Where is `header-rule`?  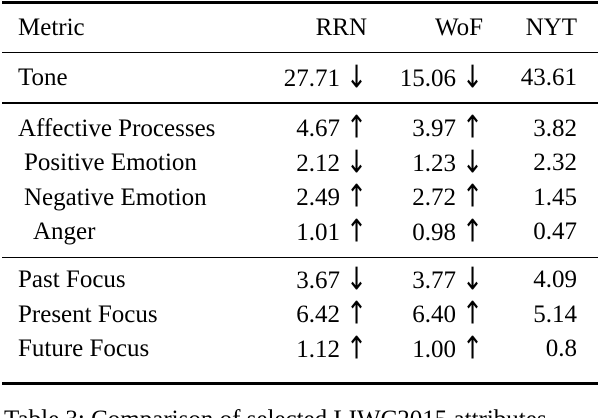 header-rule is located at coordinates (300, 52).